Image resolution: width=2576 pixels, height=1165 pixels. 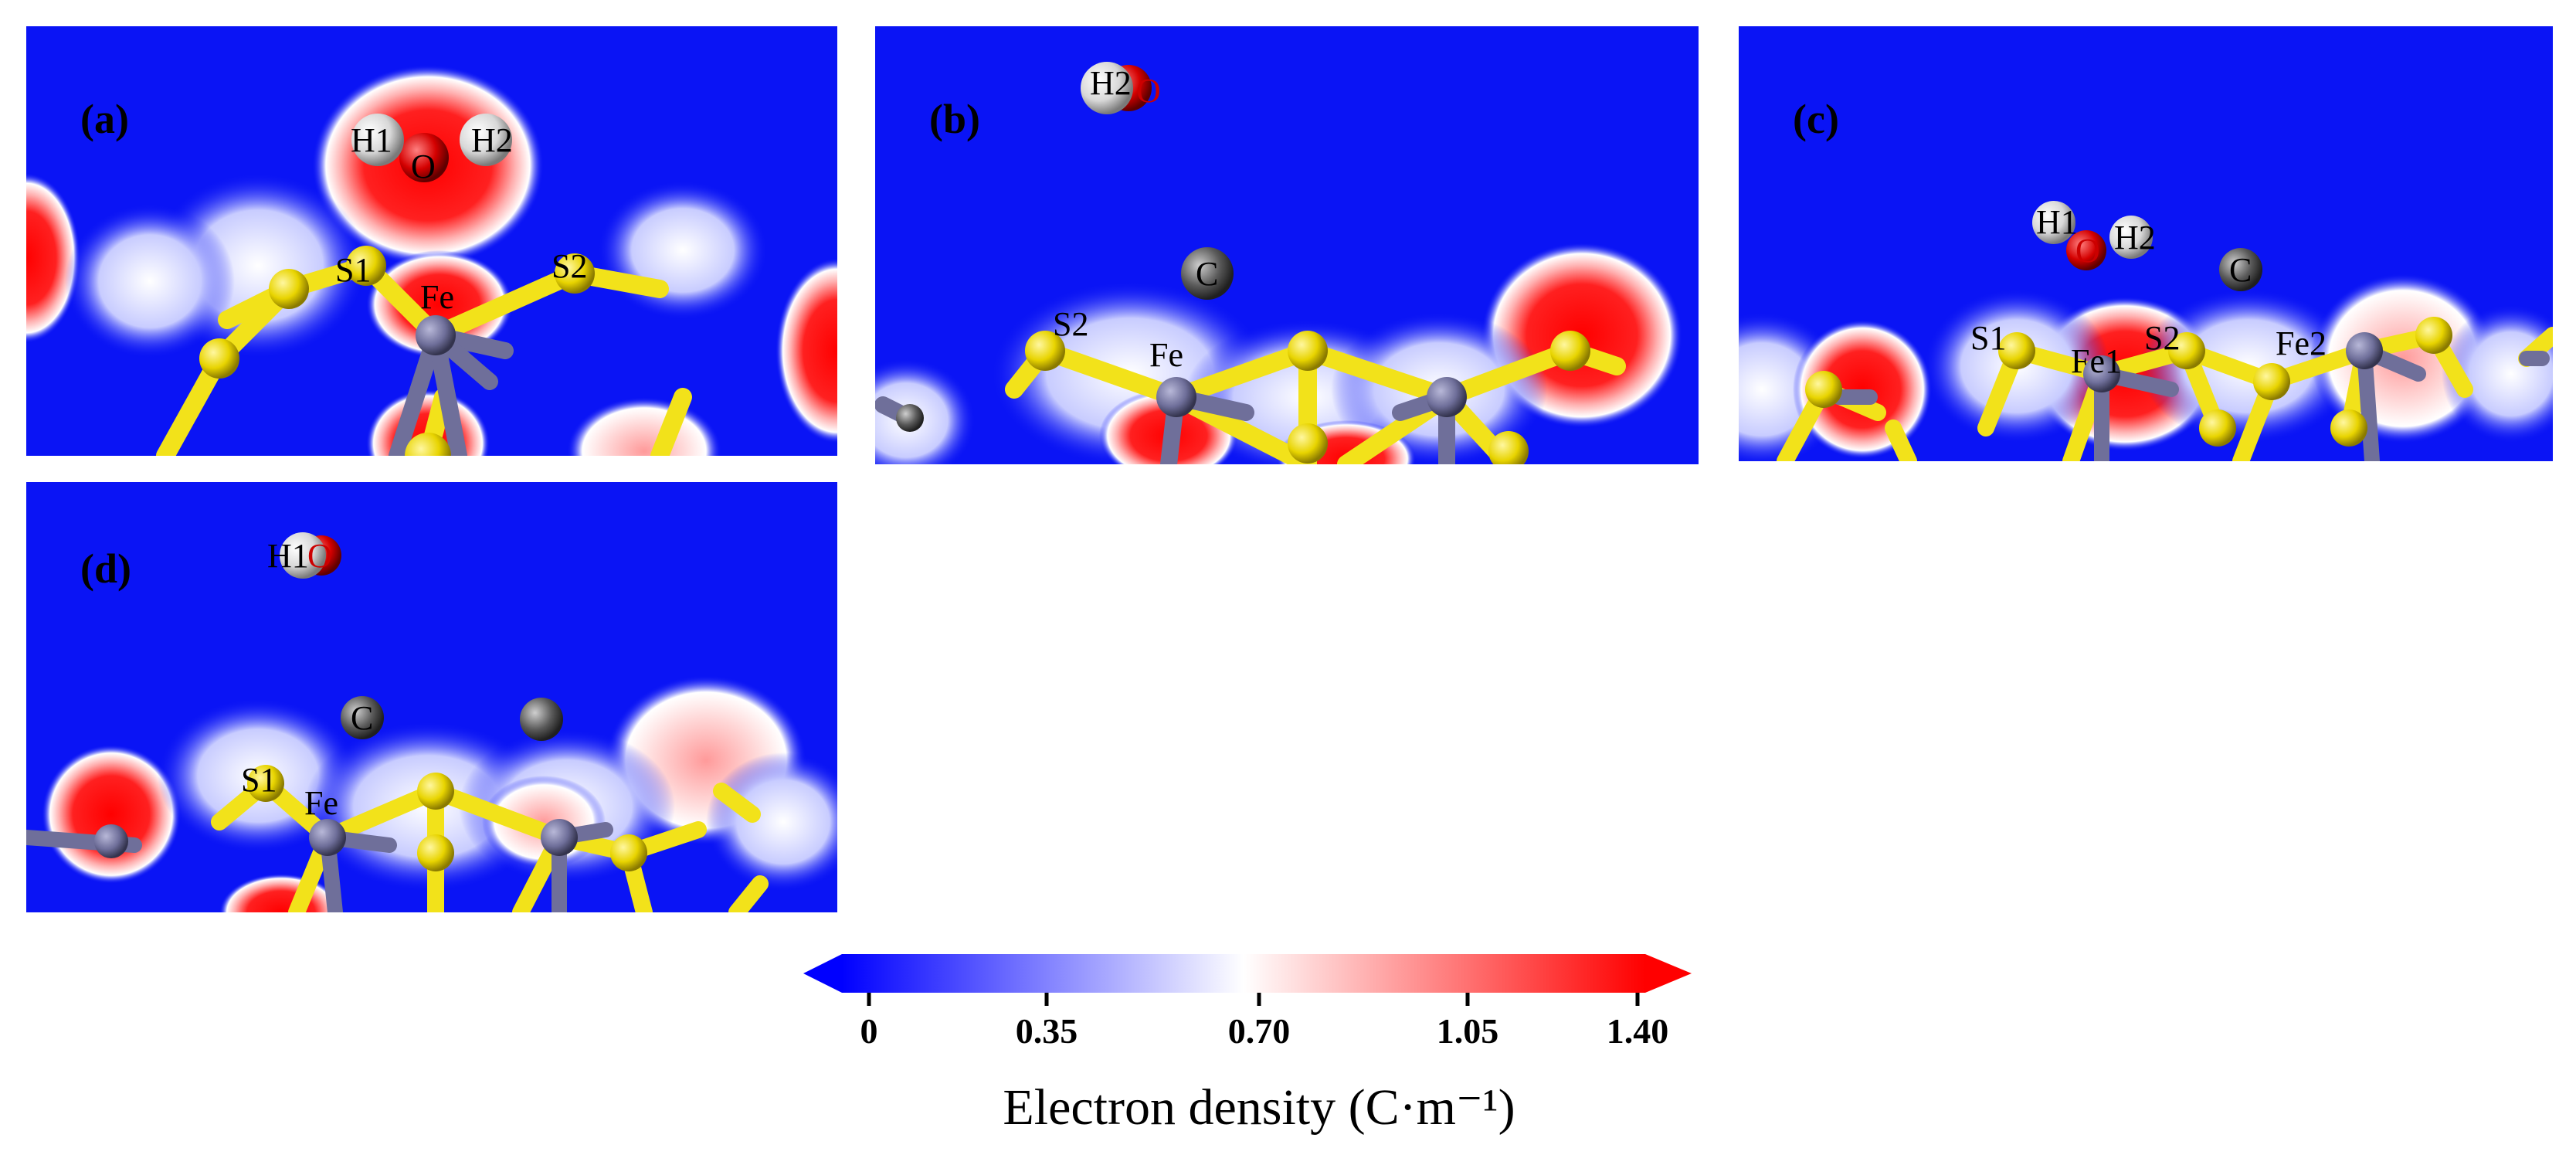 What do you see at coordinates (869, 1031) in the screenshot?
I see `colorbar-tick-0: 0` at bounding box center [869, 1031].